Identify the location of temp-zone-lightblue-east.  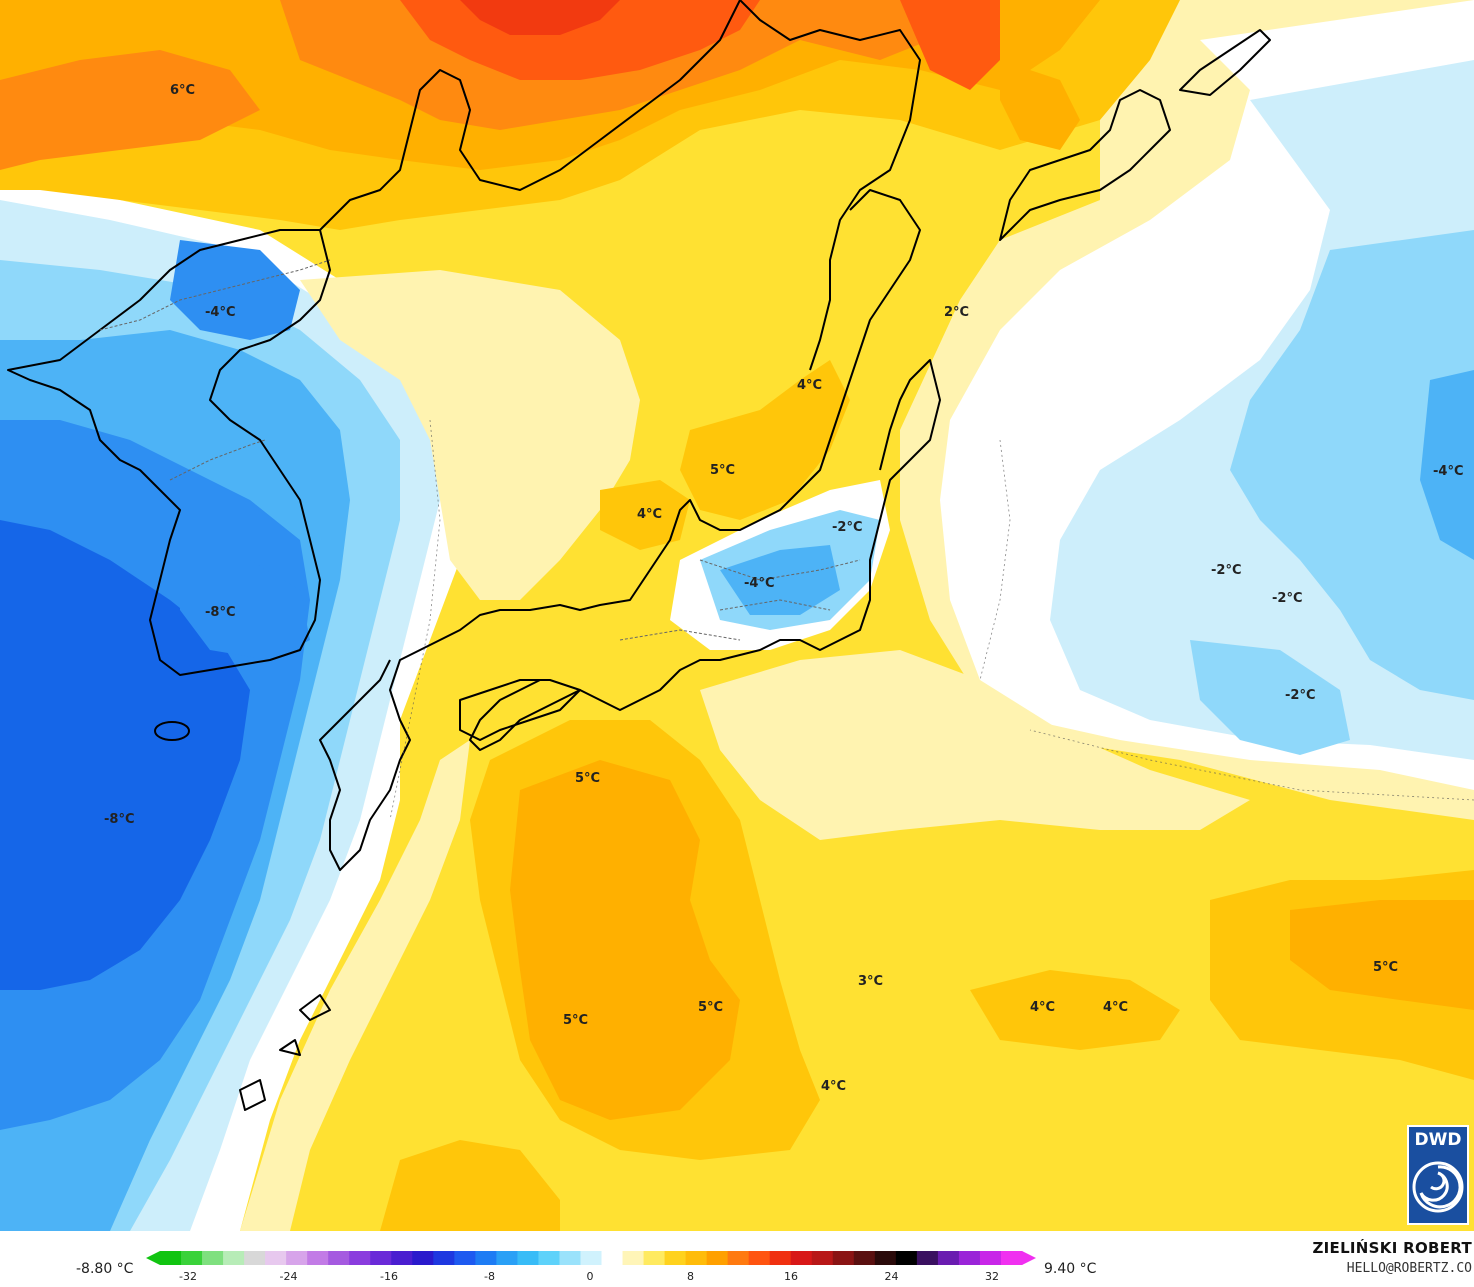
(1352, 465).